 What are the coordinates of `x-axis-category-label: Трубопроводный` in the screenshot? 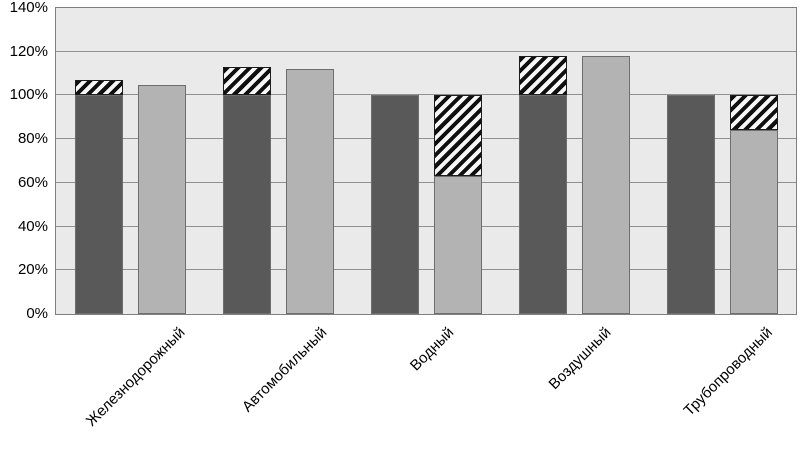 It's located at (728, 372).